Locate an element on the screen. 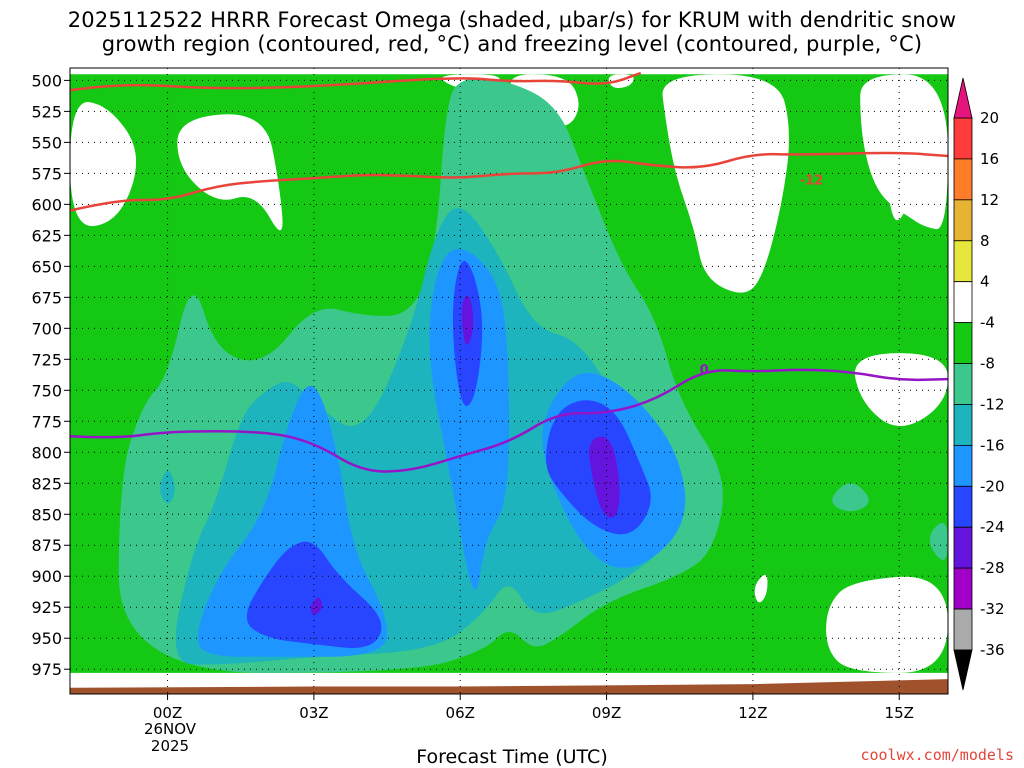  y-tick-label-875: 875 is located at coordinates (46, 545).